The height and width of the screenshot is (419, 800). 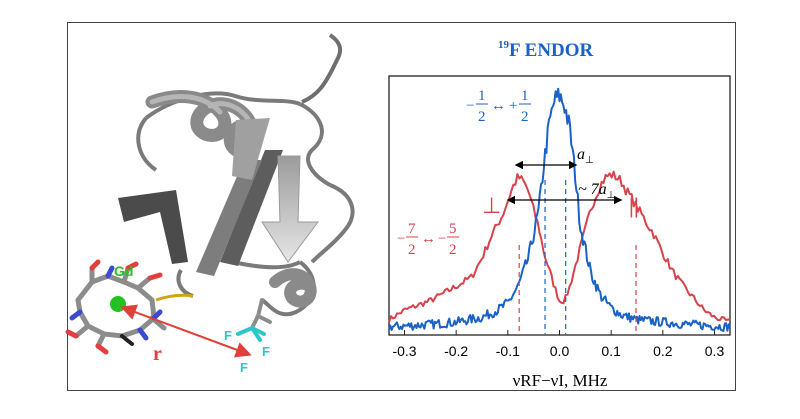 What do you see at coordinates (560, 351) in the screenshot?
I see `x-tick-label: 0.0` at bounding box center [560, 351].